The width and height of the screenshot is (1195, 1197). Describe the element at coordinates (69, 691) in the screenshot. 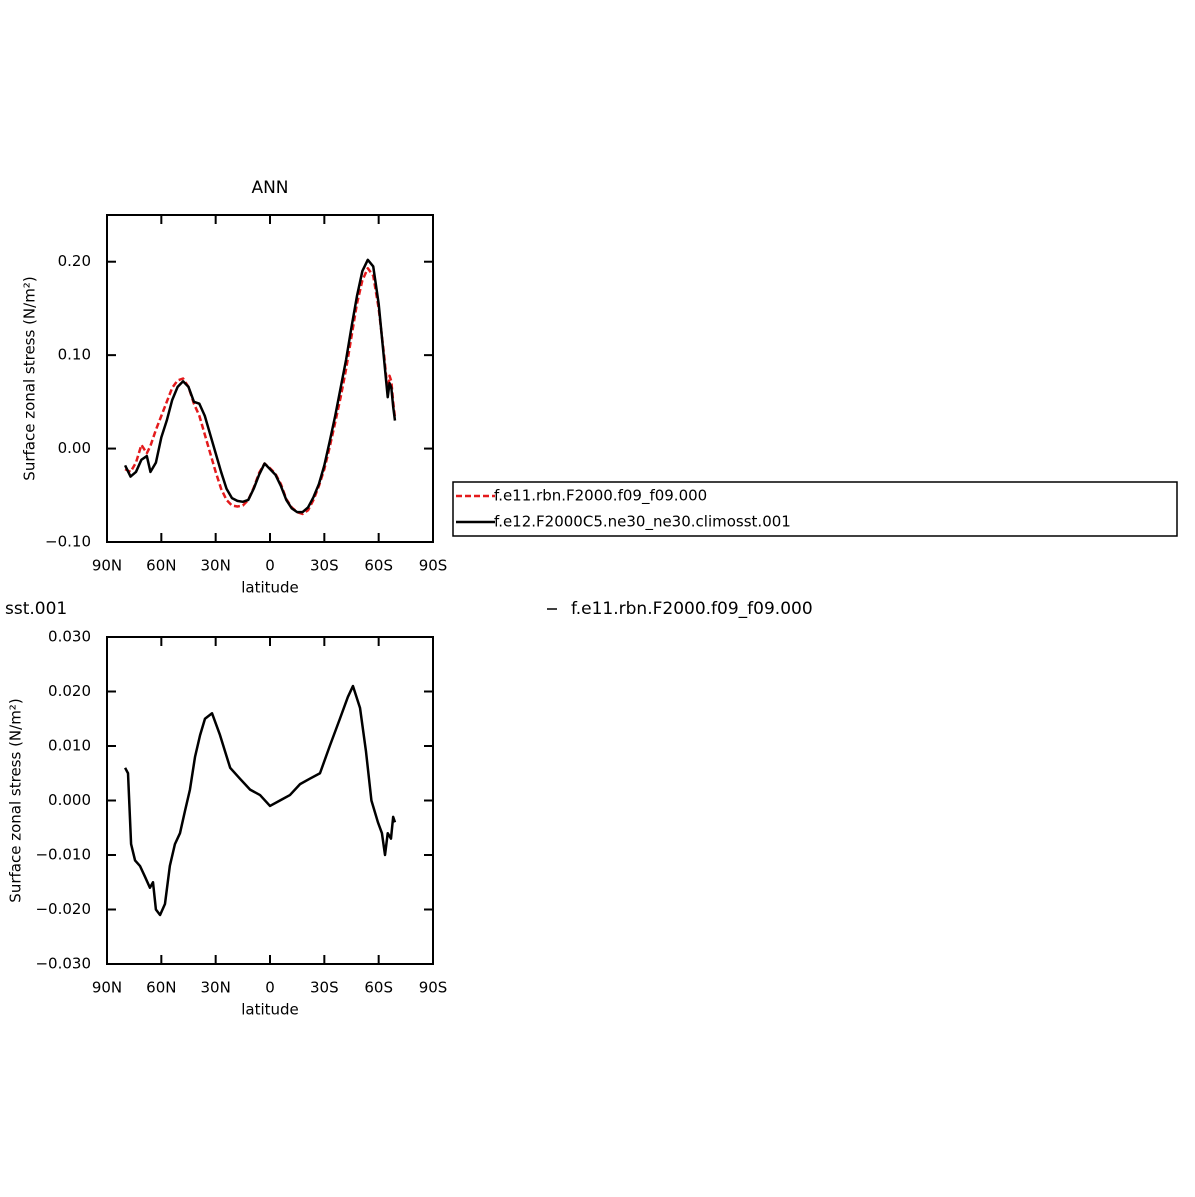

I see `y-tick-label: 0.020` at that location.